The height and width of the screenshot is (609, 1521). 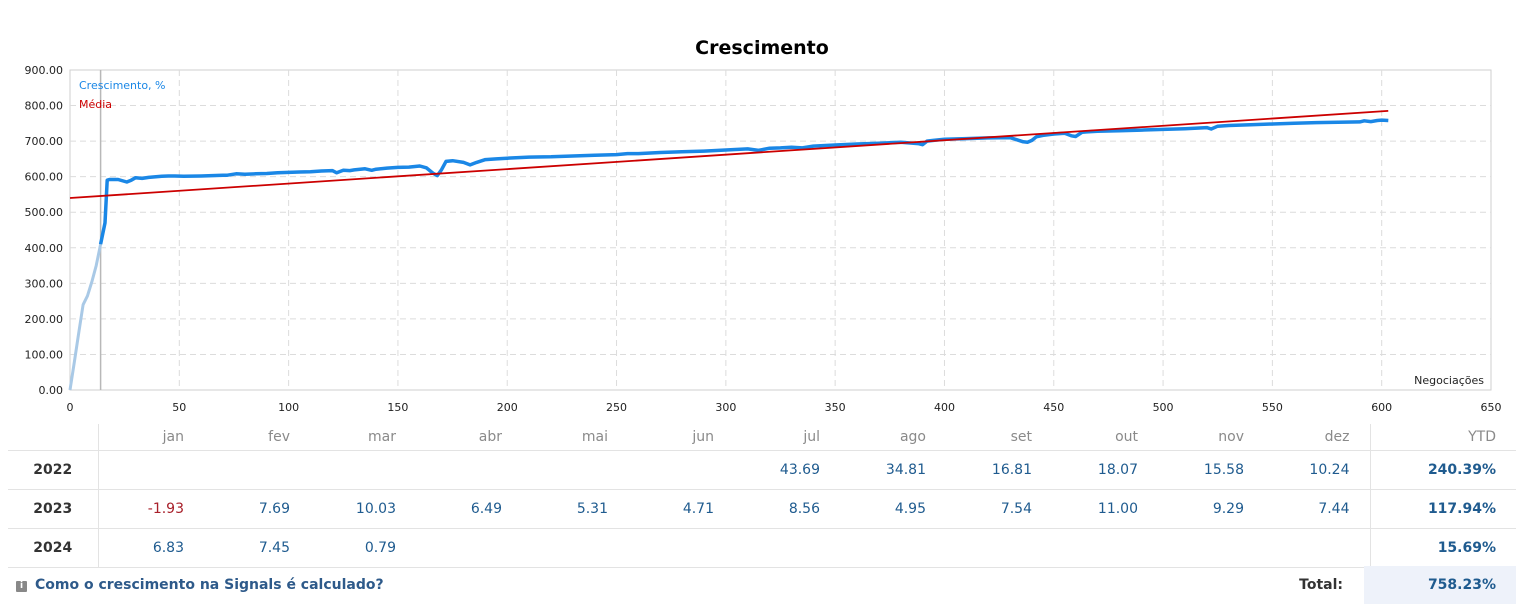 I want to click on x-tick-label: 600, so click(x=1381, y=407).